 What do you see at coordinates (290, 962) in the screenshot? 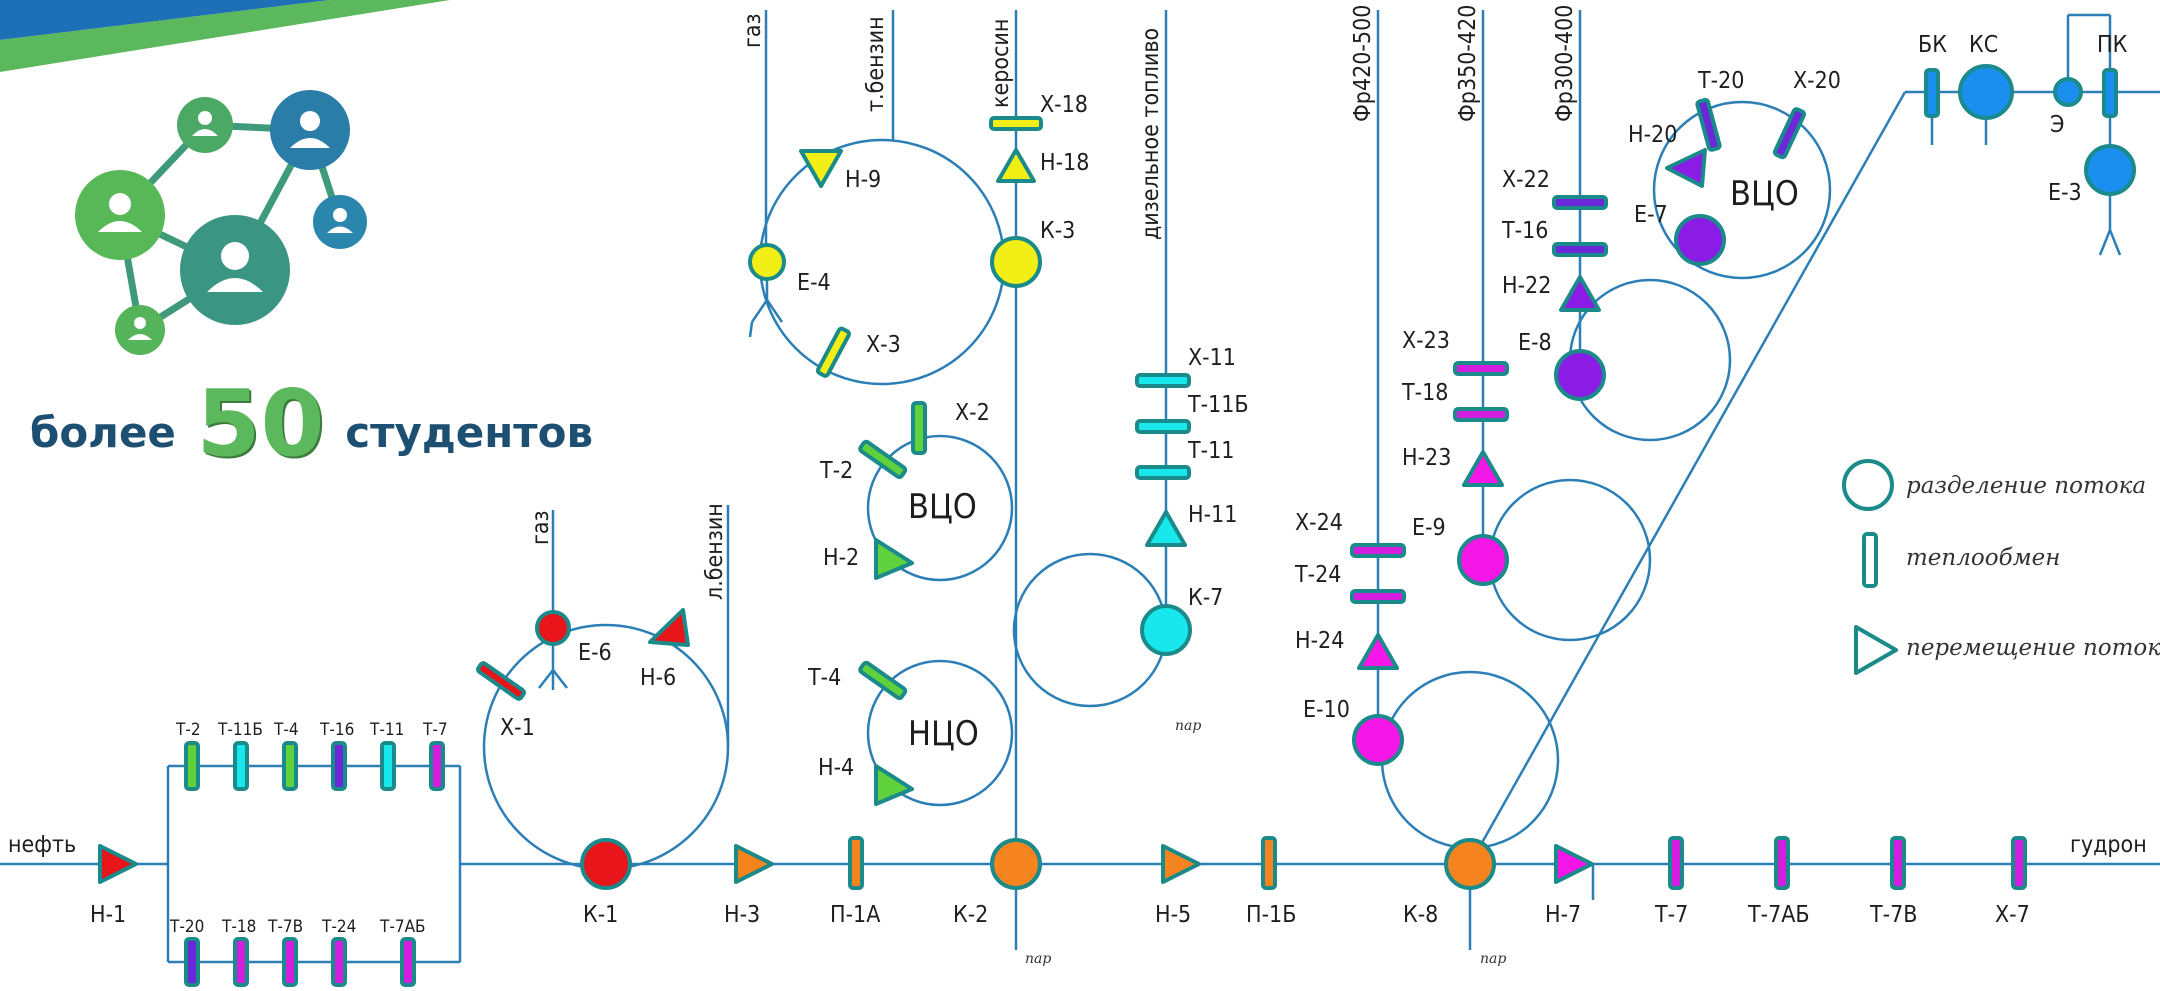
I see `hx-t7v` at bounding box center [290, 962].